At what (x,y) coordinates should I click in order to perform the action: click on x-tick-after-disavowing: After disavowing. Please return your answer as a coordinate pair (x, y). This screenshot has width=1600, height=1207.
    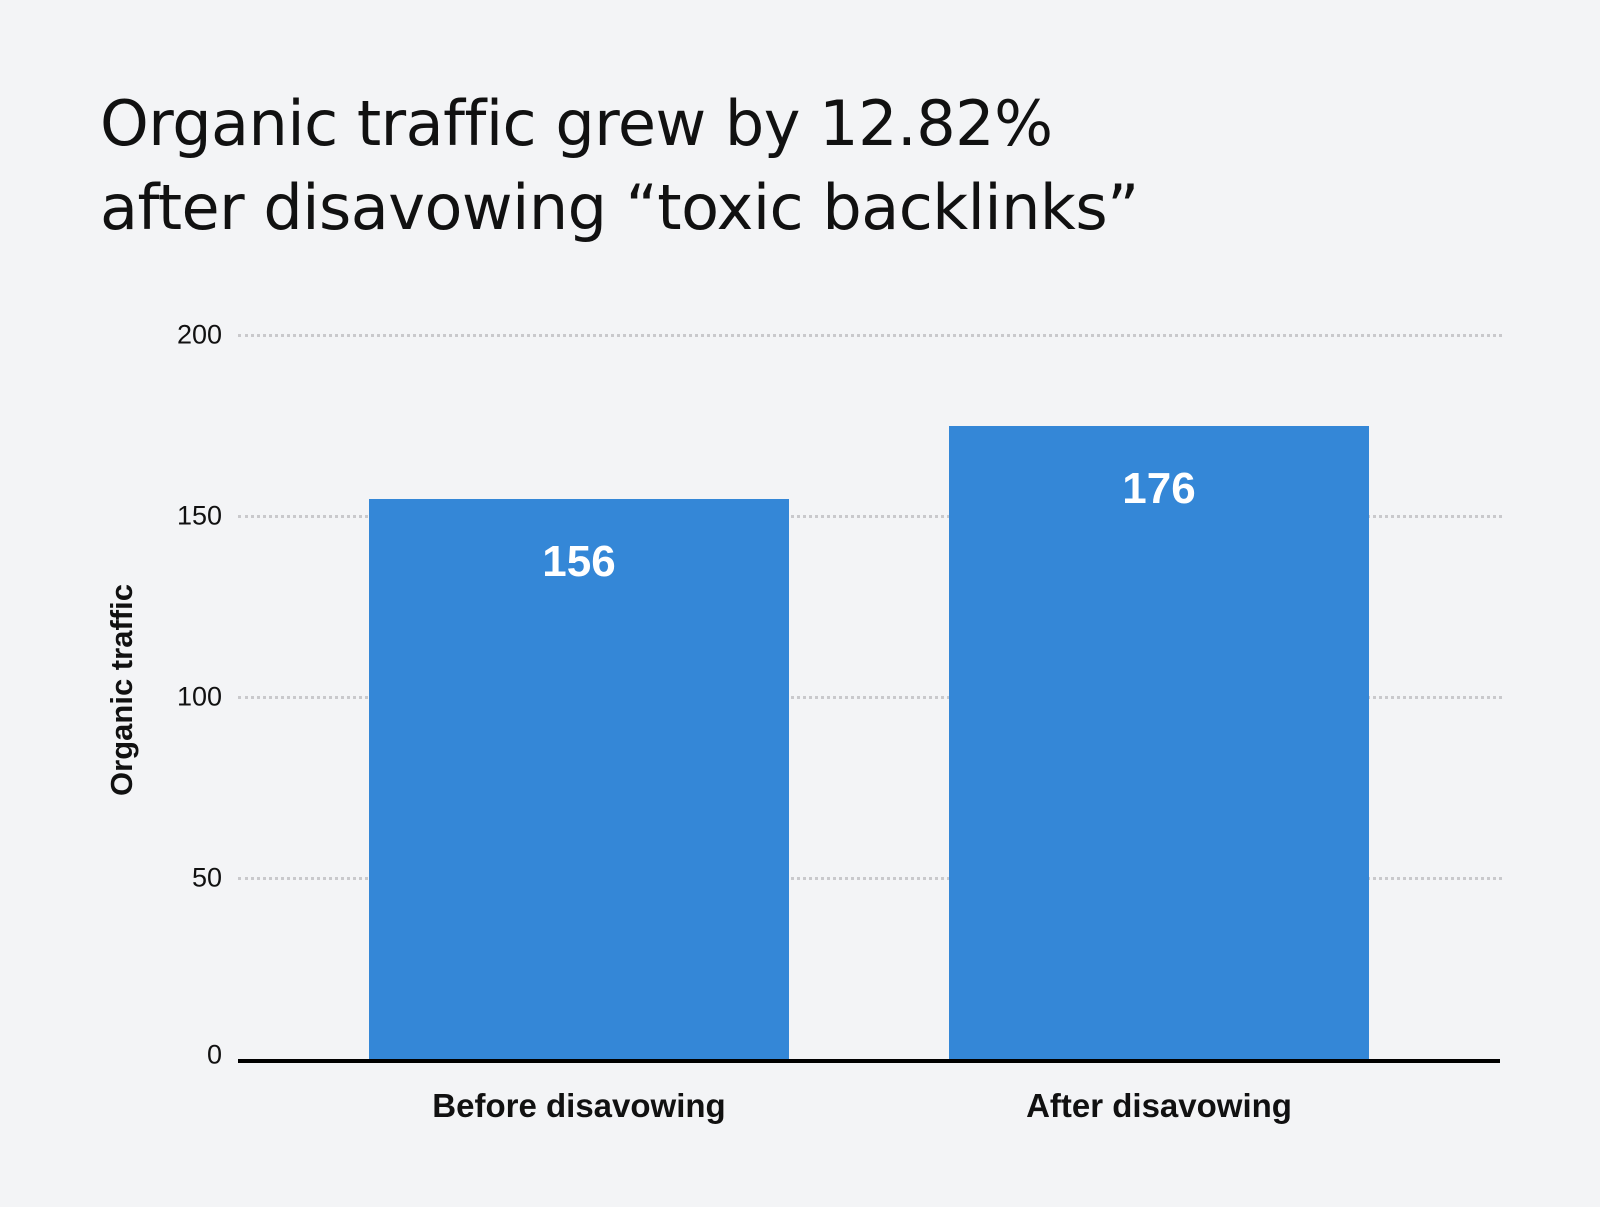
    Looking at the image, I should click on (1159, 1105).